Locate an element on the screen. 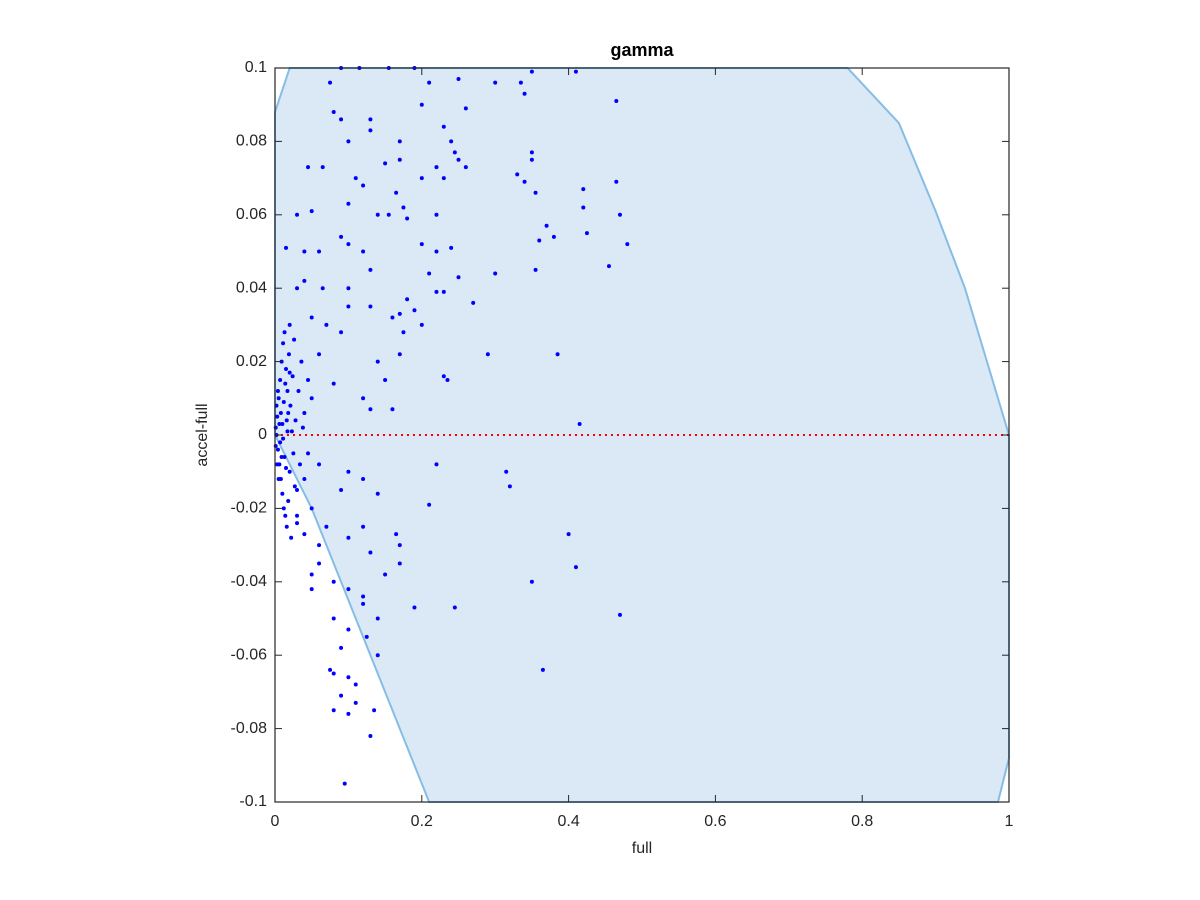 This screenshot has height=900, width=1200. y-tick-label: -0.1 is located at coordinates (253, 801).